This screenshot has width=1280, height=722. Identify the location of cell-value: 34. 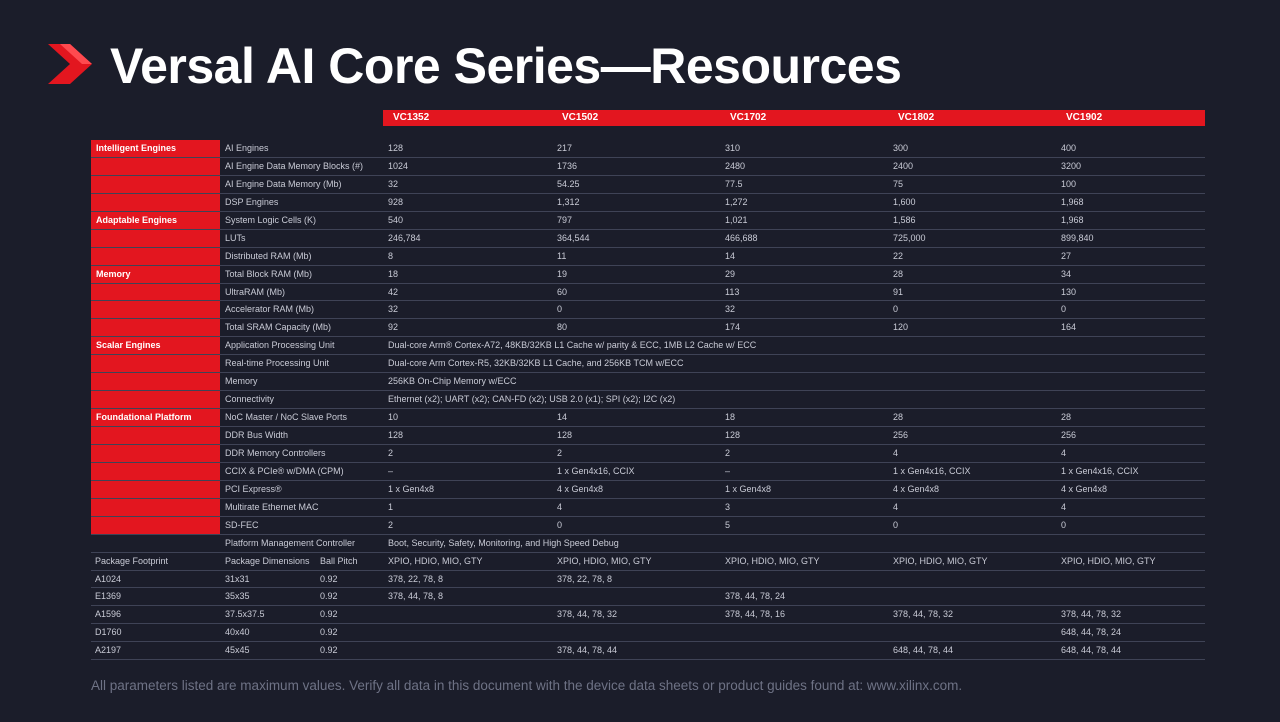
(1066, 273).